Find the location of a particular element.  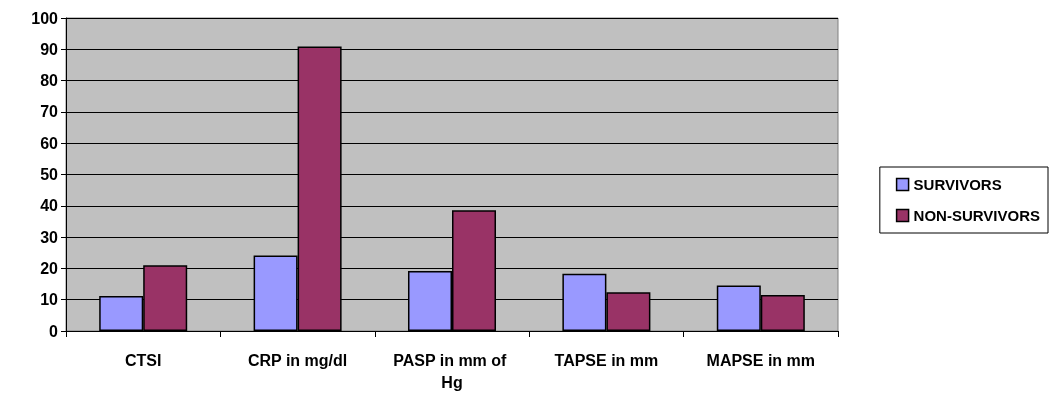

x-tick-label: MAPSE in mm is located at coordinates (761, 360).